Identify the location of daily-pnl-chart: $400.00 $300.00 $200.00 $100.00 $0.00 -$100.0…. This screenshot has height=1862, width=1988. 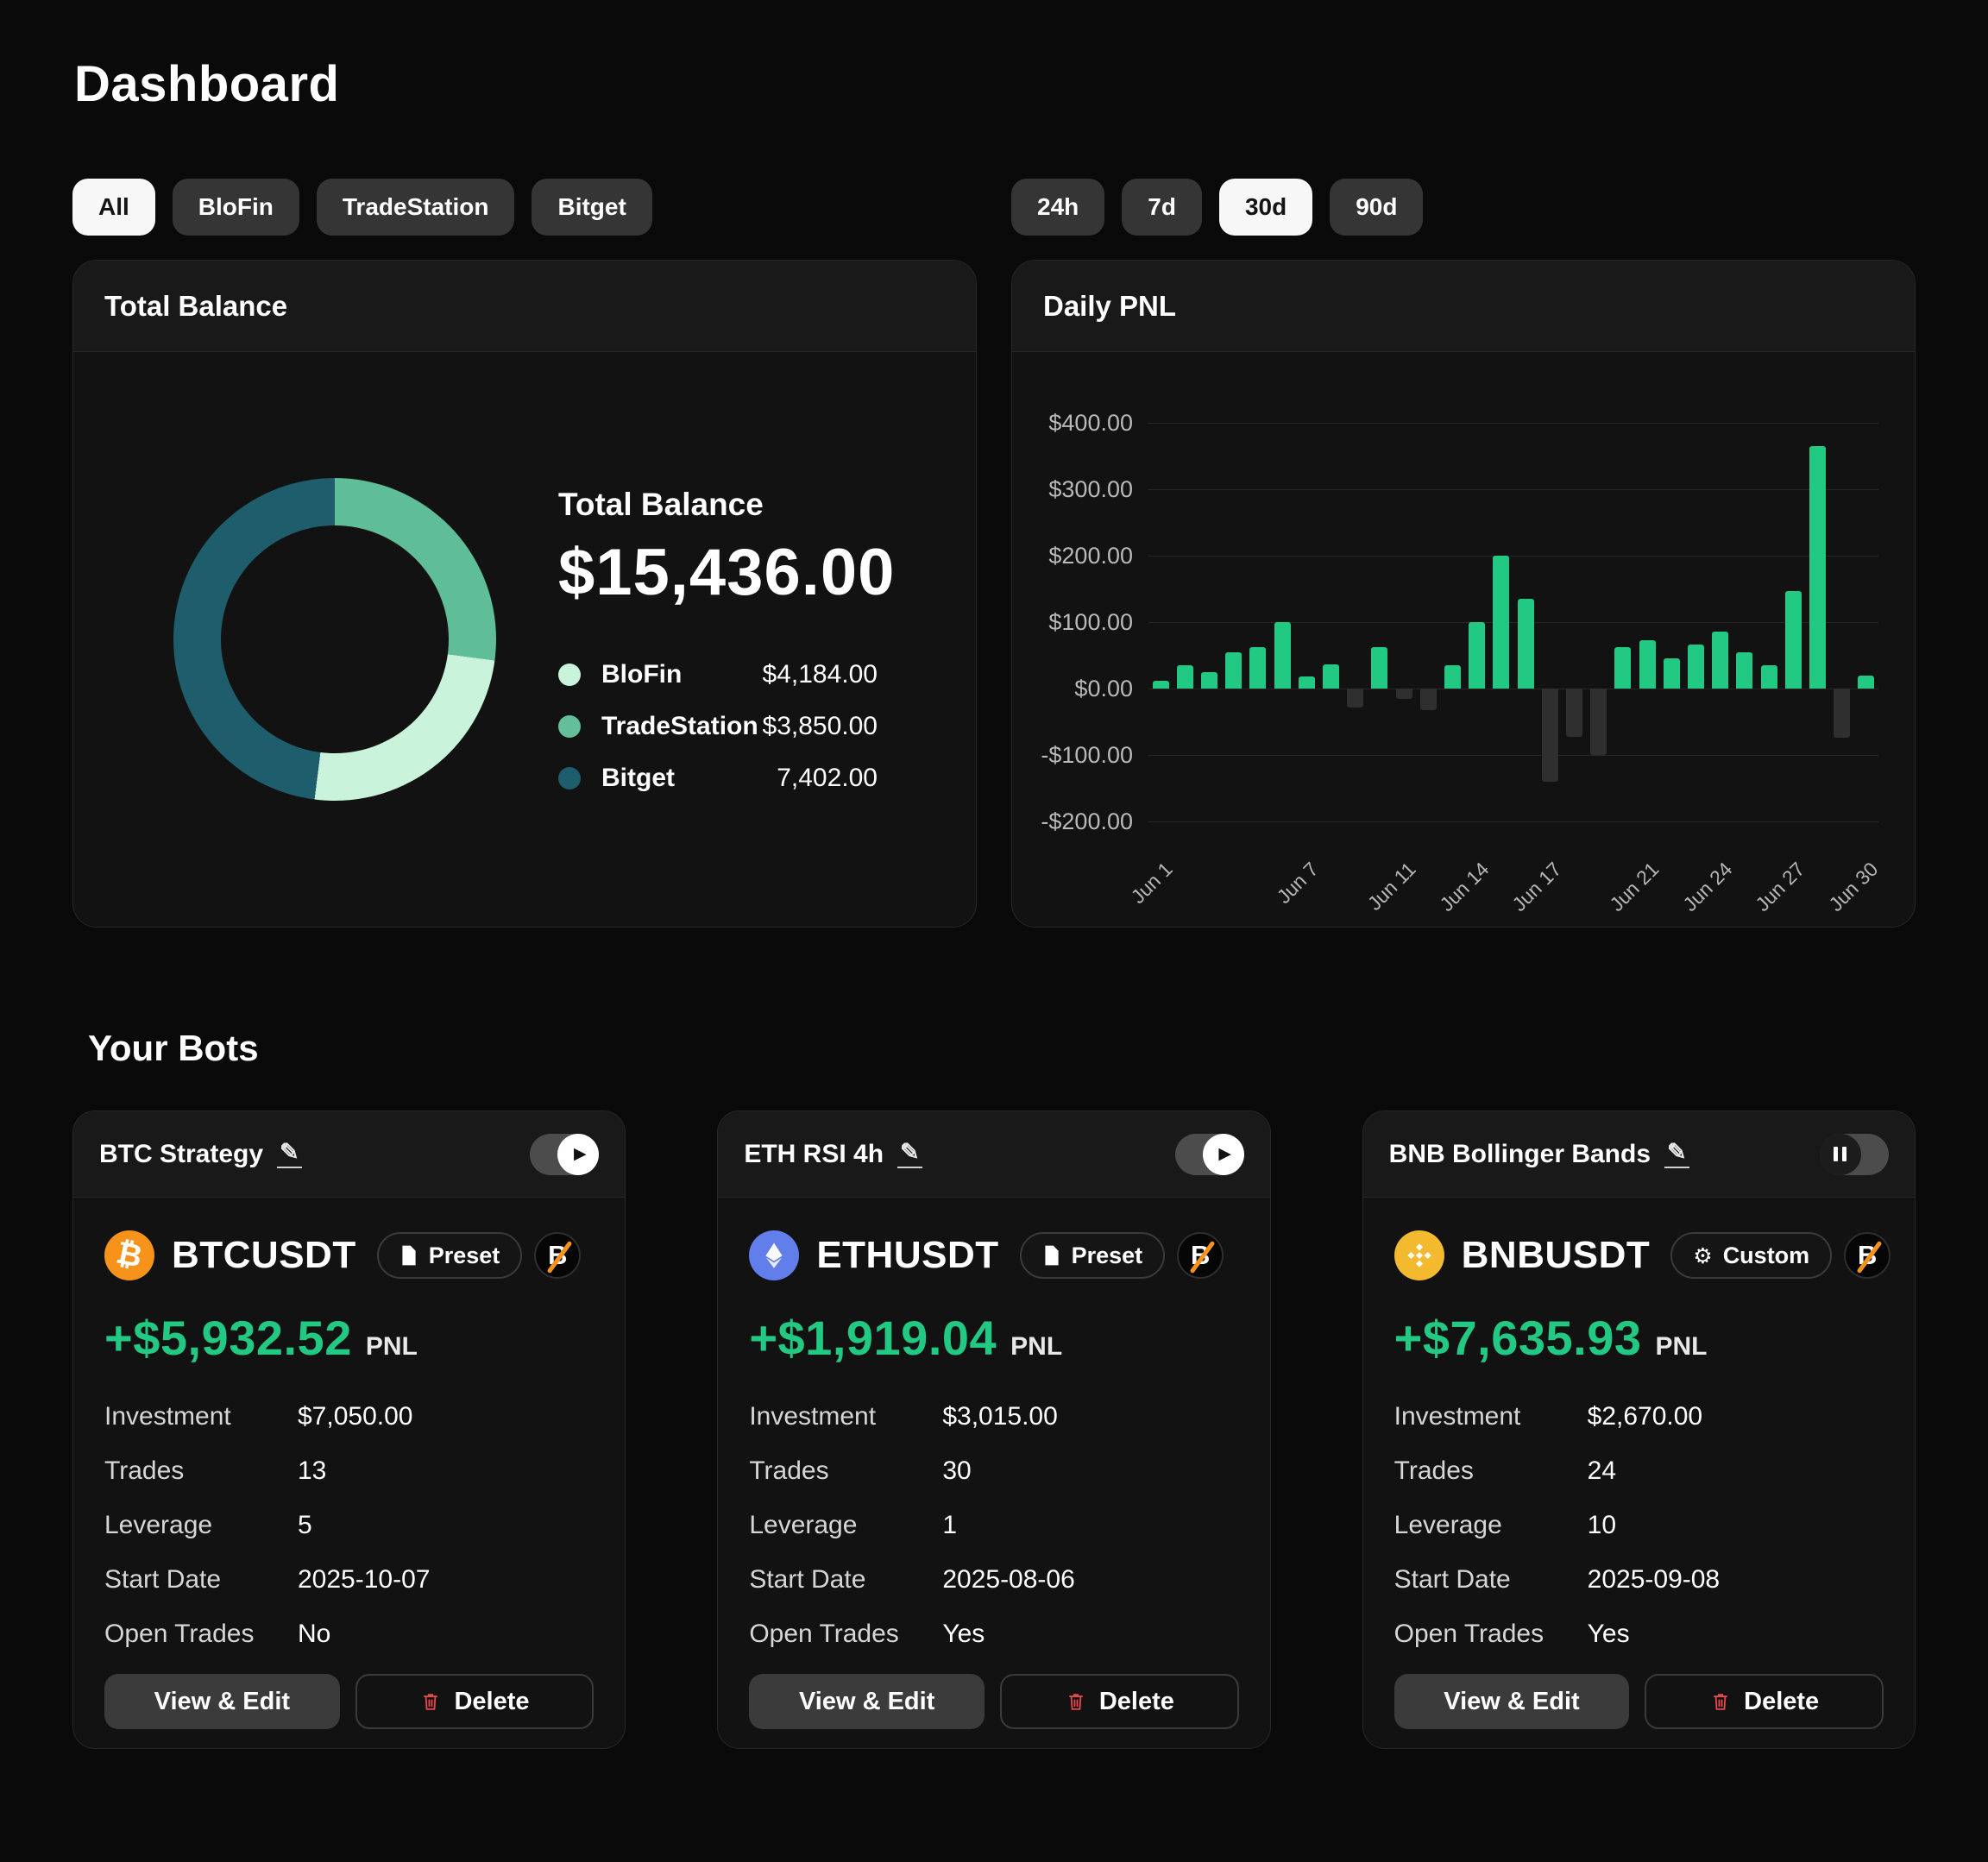
(1463, 639).